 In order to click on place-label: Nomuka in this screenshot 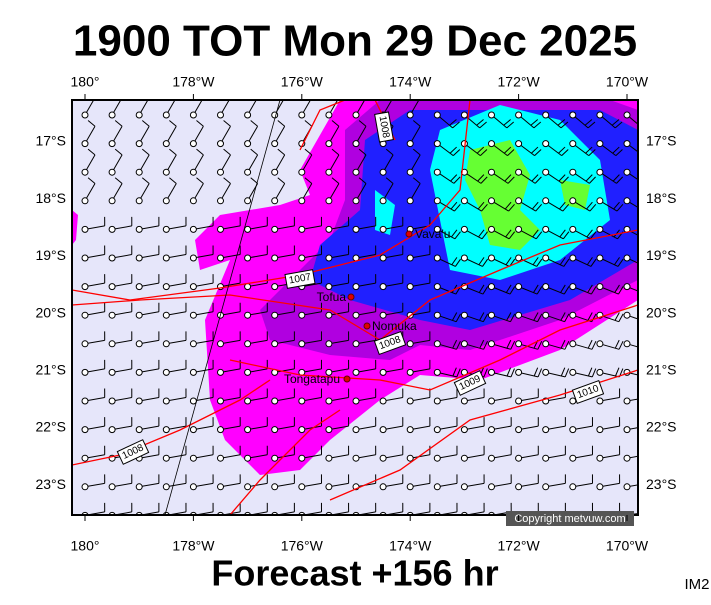, I will do `click(394, 326)`.